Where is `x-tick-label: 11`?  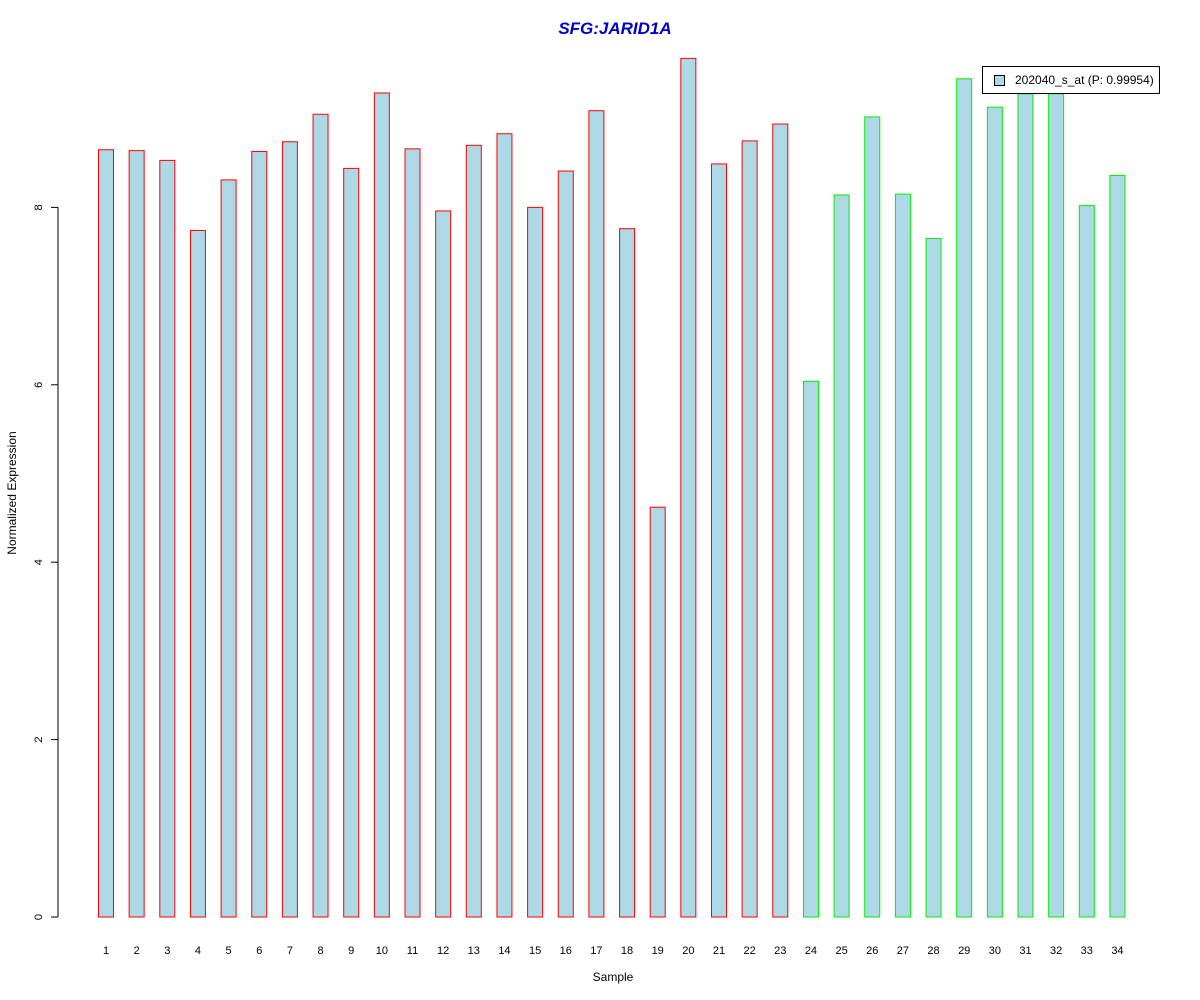 x-tick-label: 11 is located at coordinates (412, 951).